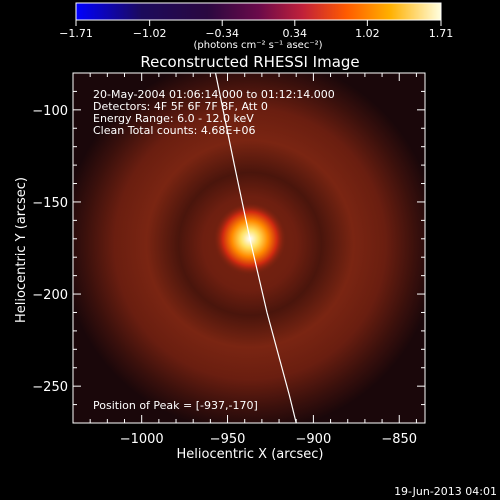 The image size is (500, 500). Describe the element at coordinates (314, 439) in the screenshot. I see `x-tick-label: −900` at that location.